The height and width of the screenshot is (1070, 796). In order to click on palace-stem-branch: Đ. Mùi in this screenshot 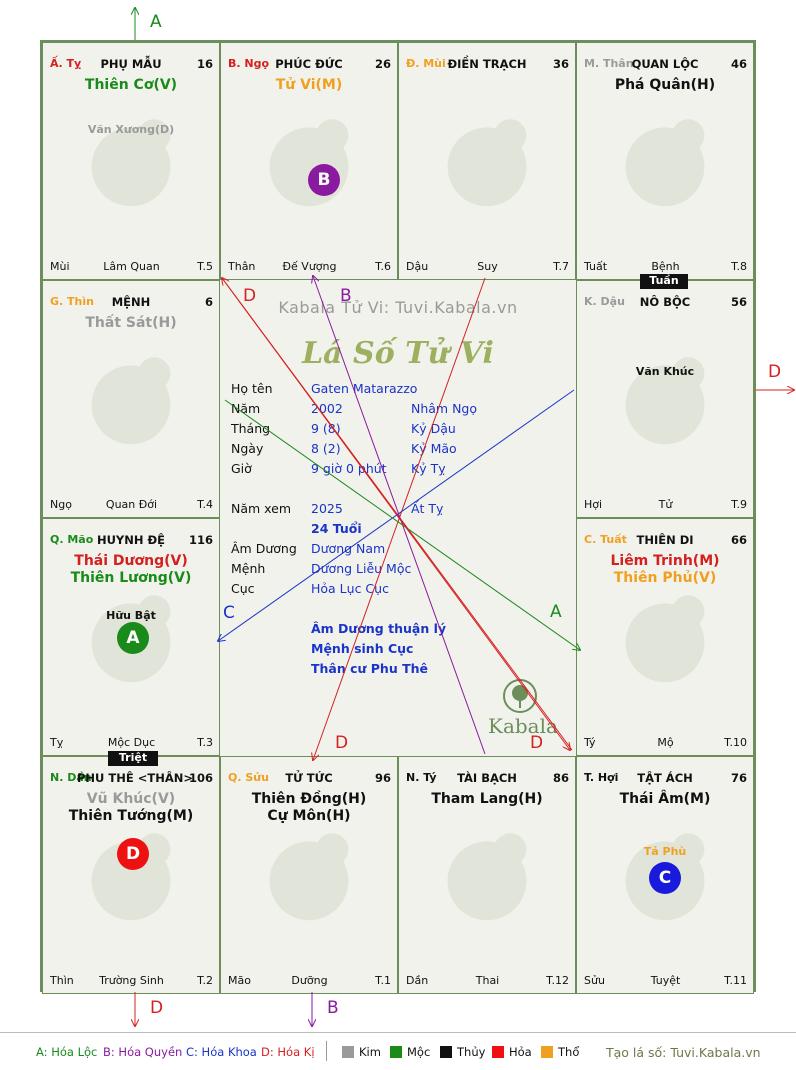, I will do `click(426, 63)`.